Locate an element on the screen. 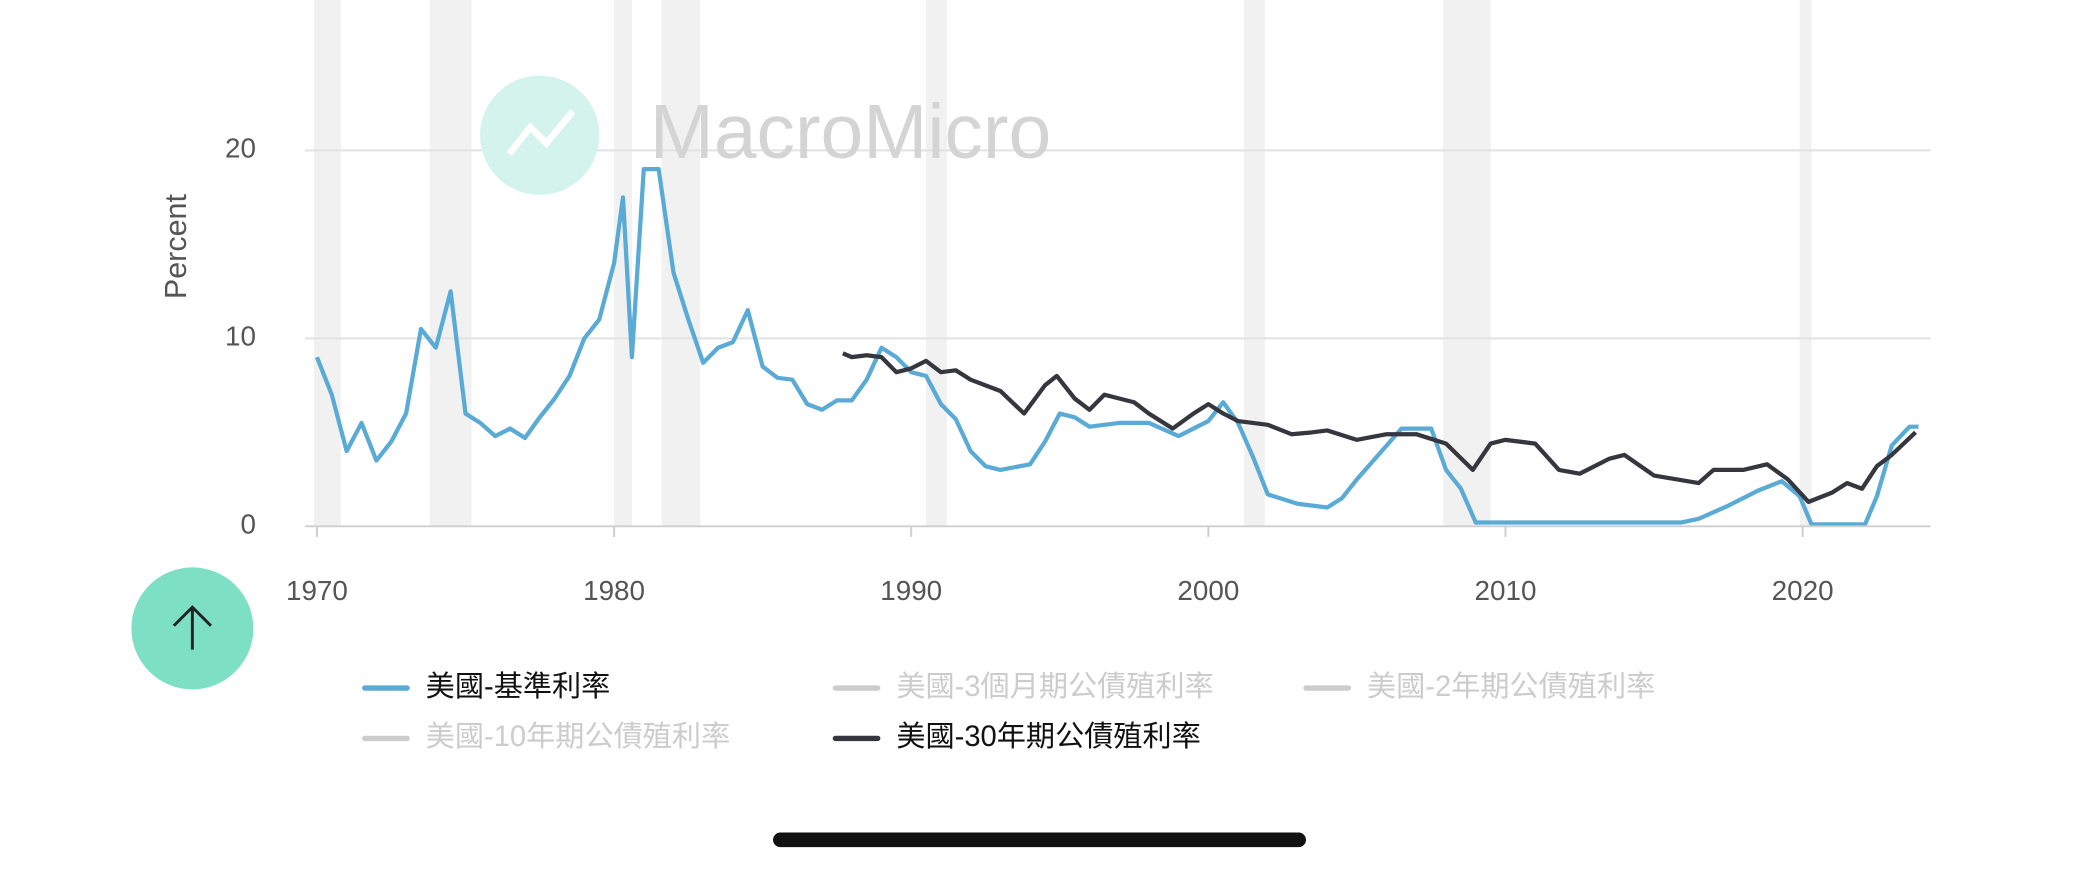  y-axis-title: Percent is located at coordinates (176, 247).